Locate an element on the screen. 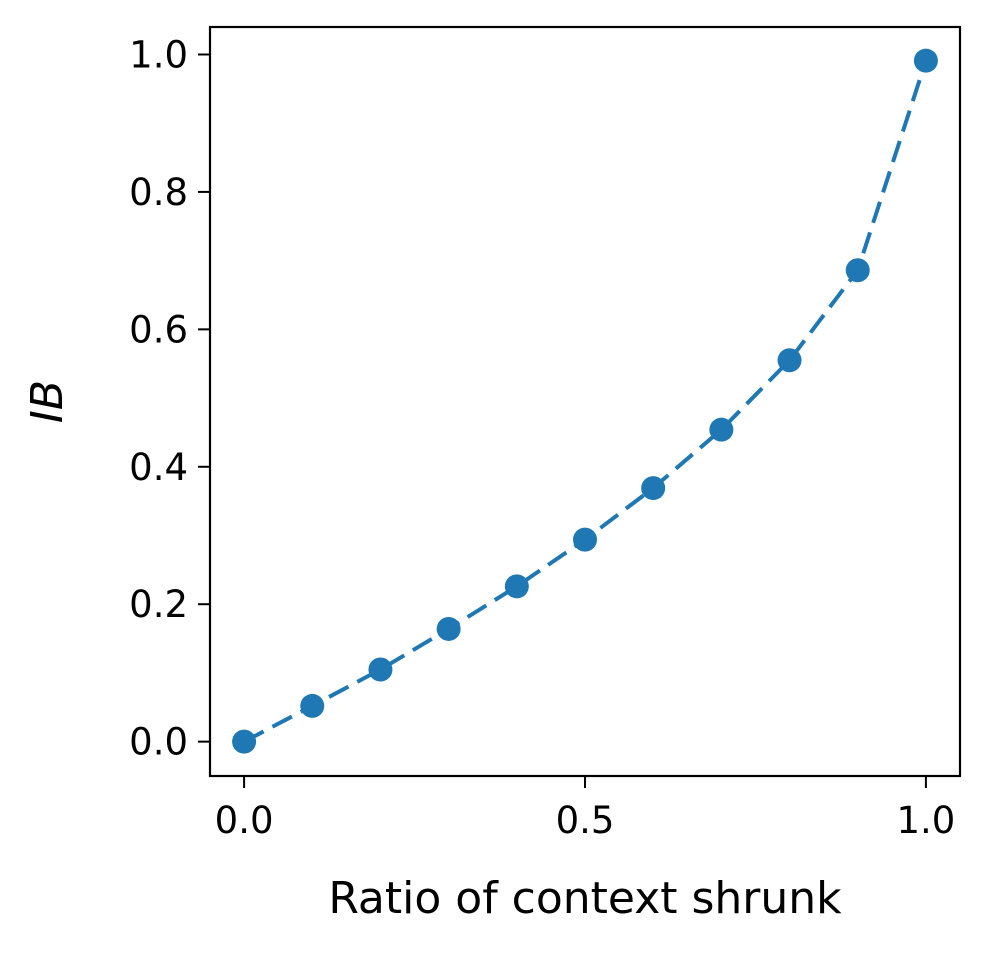 The width and height of the screenshot is (995, 960). y-axis-label: IB is located at coordinates (47, 401).